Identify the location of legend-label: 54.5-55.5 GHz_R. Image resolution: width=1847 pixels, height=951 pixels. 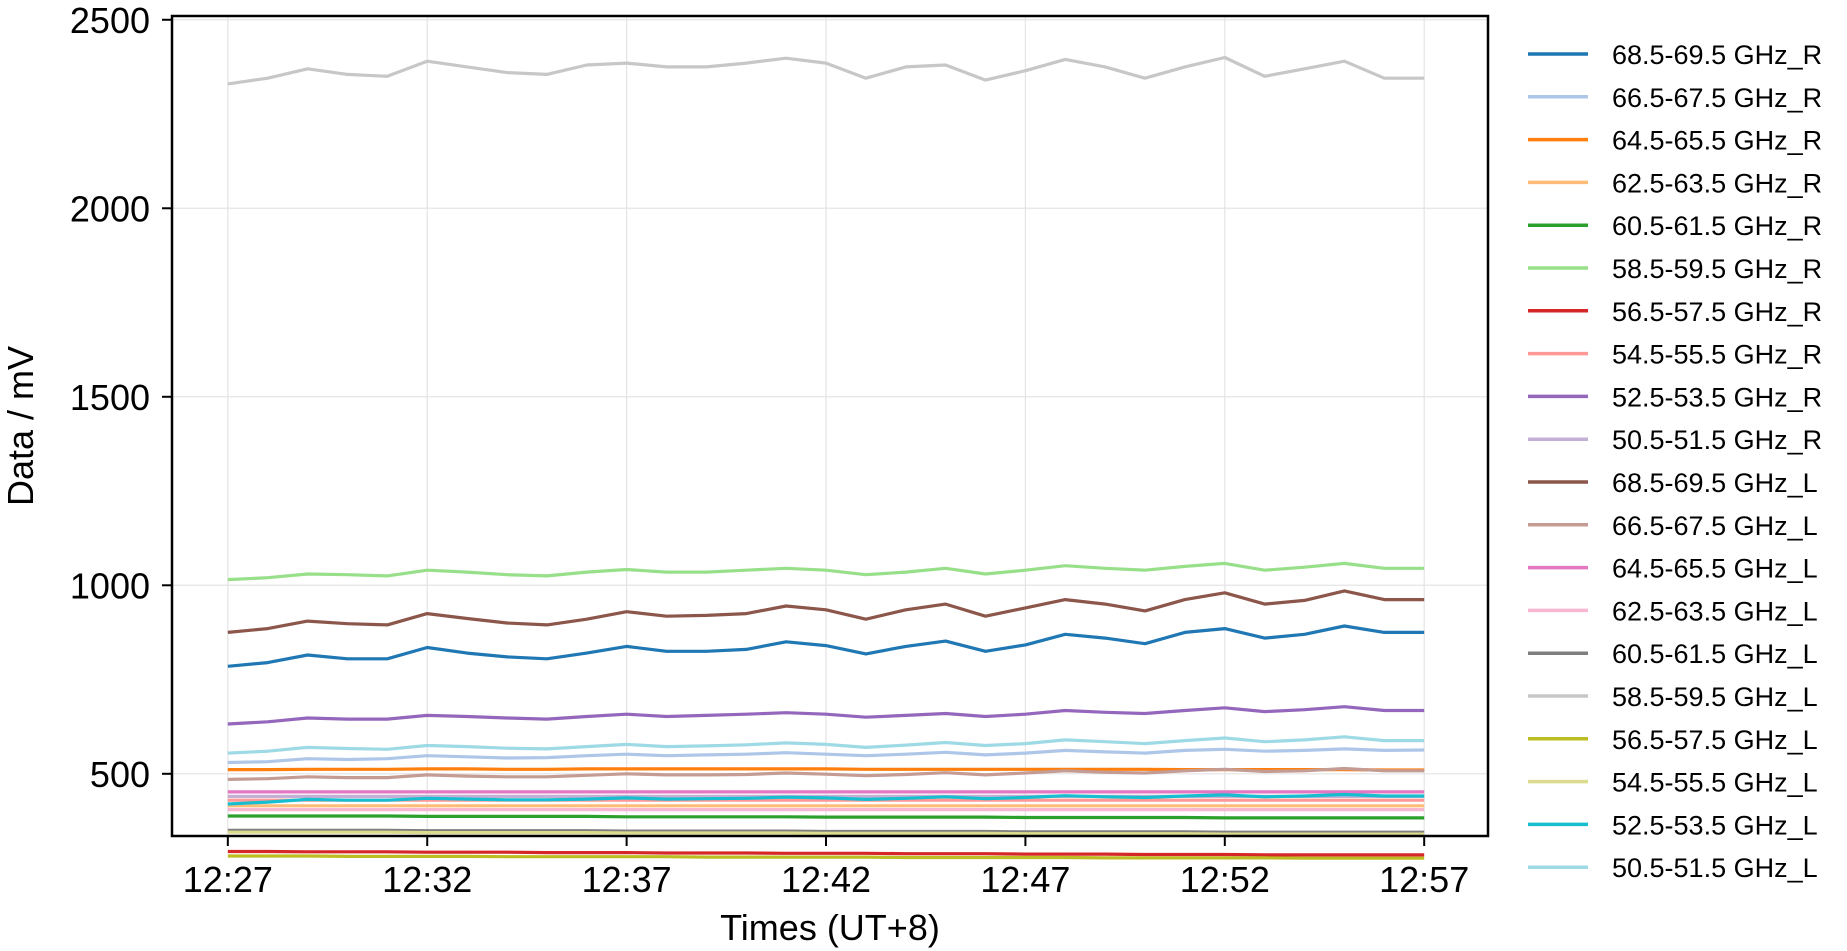
(1717, 355).